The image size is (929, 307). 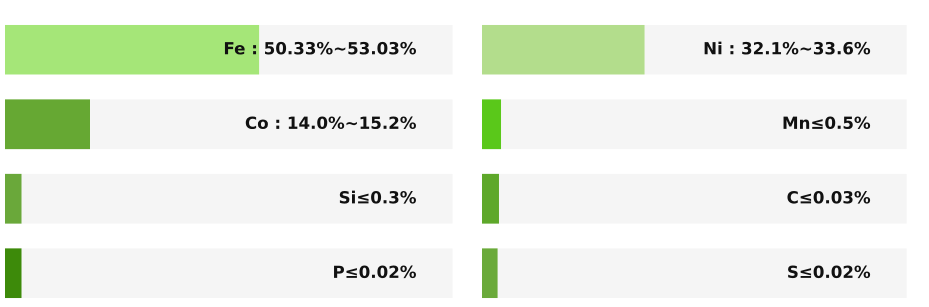 I want to click on annotation: P≤0.02%, so click(x=375, y=272).